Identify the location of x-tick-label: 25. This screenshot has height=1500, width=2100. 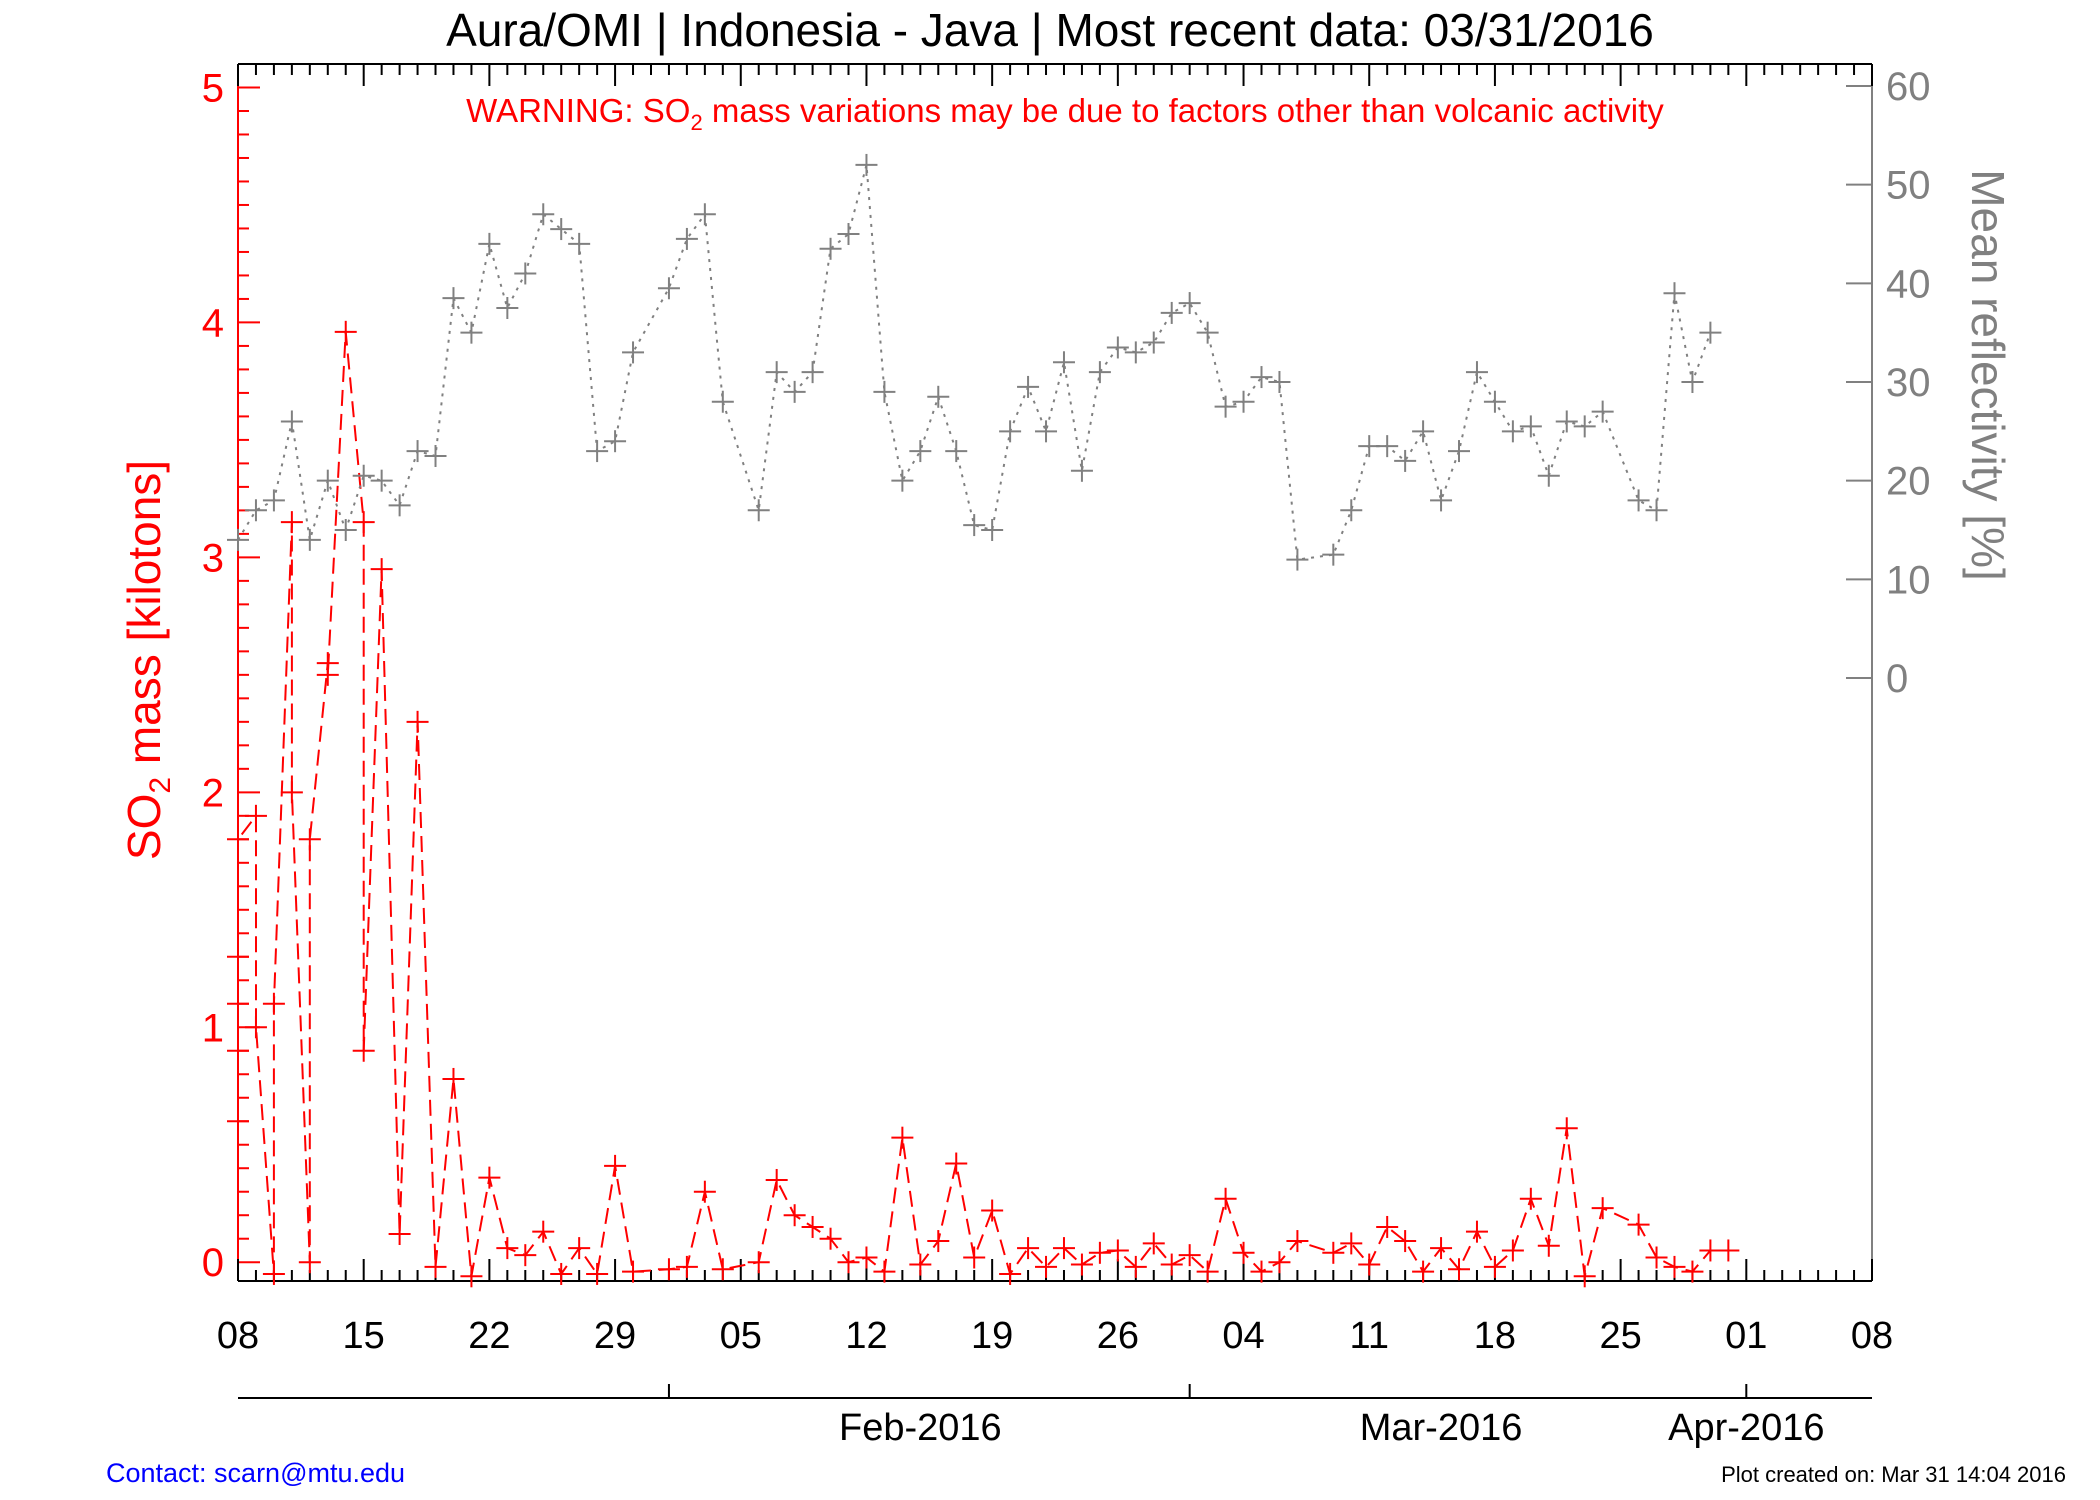
(1620, 1336).